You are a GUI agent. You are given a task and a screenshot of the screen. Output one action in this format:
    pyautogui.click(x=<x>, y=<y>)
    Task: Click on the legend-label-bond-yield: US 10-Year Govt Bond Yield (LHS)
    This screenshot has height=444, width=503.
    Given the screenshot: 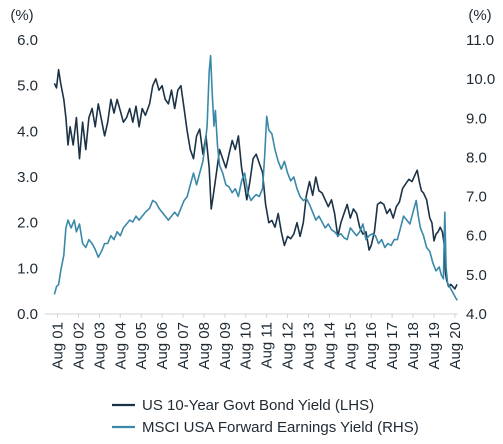 What is the action you would take?
    pyautogui.click(x=258, y=405)
    